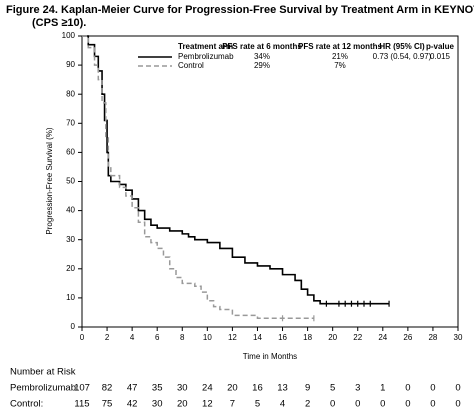 The height and width of the screenshot is (415, 474). I want to click on x-tick-label: 26, so click(407, 337).